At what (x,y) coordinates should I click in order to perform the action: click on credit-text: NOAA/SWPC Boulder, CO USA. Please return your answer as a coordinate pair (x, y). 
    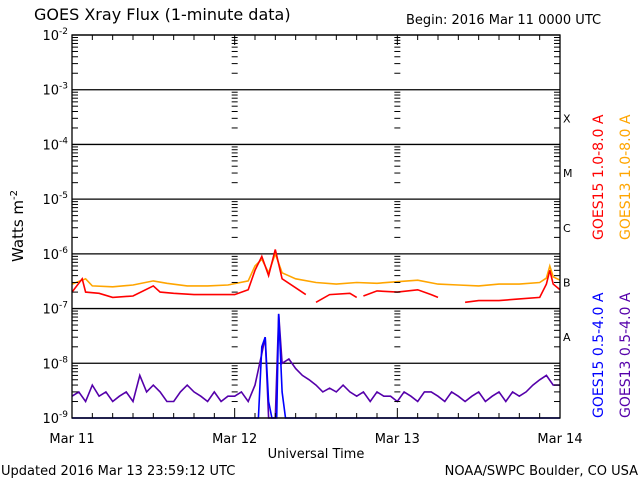
    Looking at the image, I should click on (541, 471).